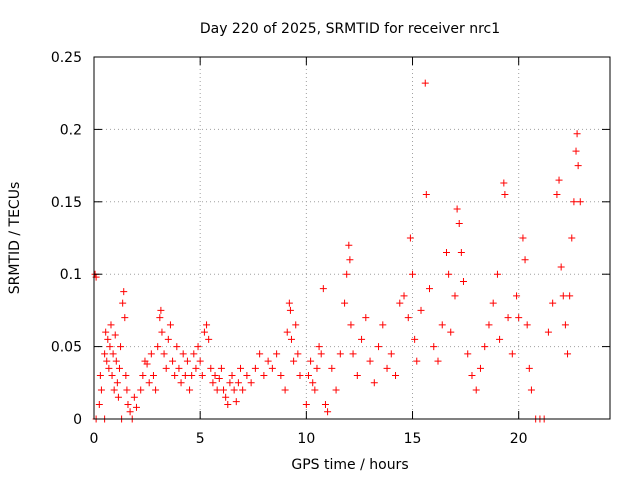  Describe the element at coordinates (519, 439) in the screenshot. I see `x-tick-label: 20` at that location.